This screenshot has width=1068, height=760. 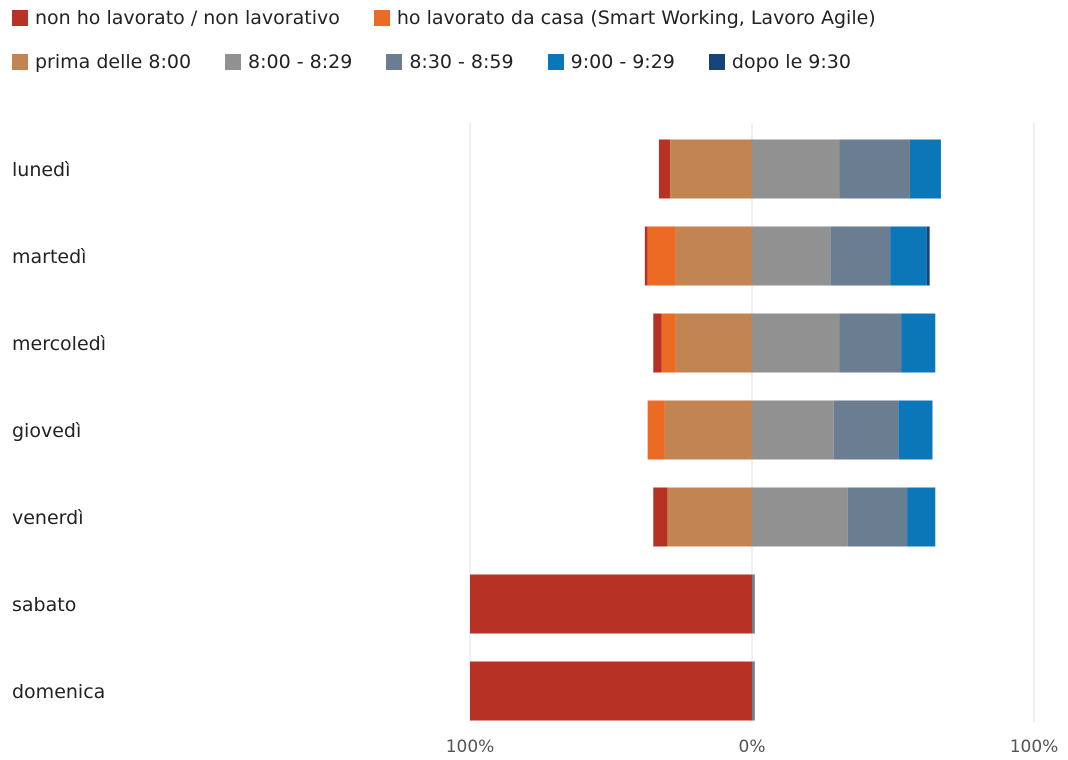 I want to click on legend-label: dopo le 9:30, so click(x=791, y=62).